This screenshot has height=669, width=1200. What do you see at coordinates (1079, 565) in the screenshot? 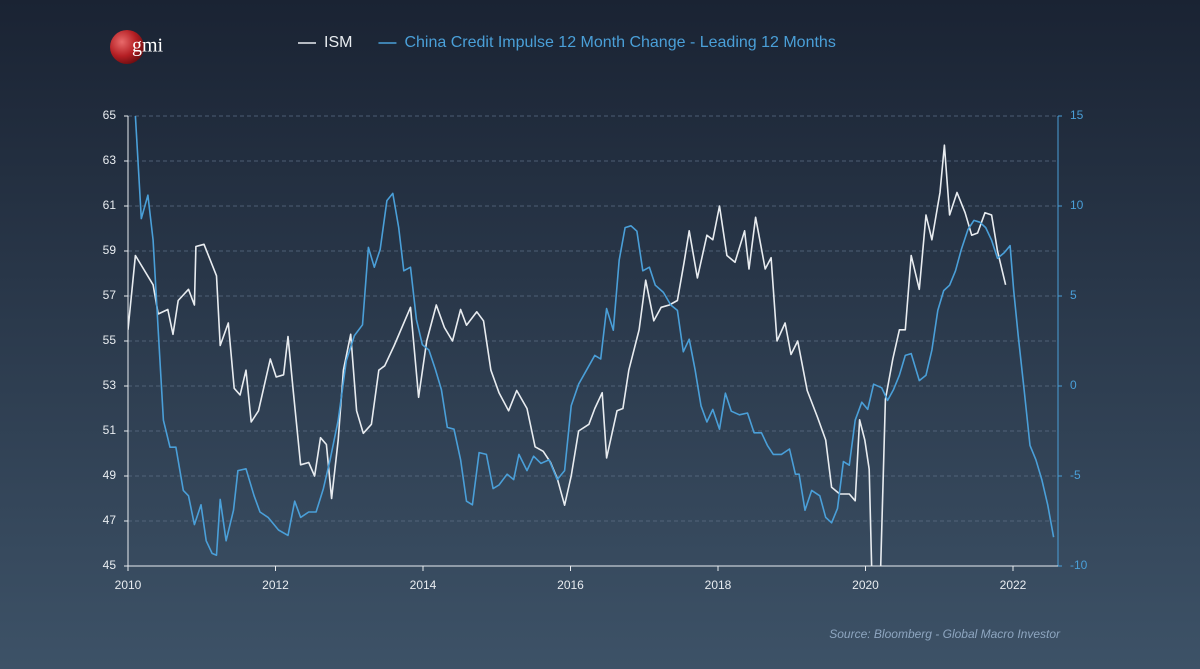
I see `y2-tick-label: -10` at bounding box center [1079, 565].